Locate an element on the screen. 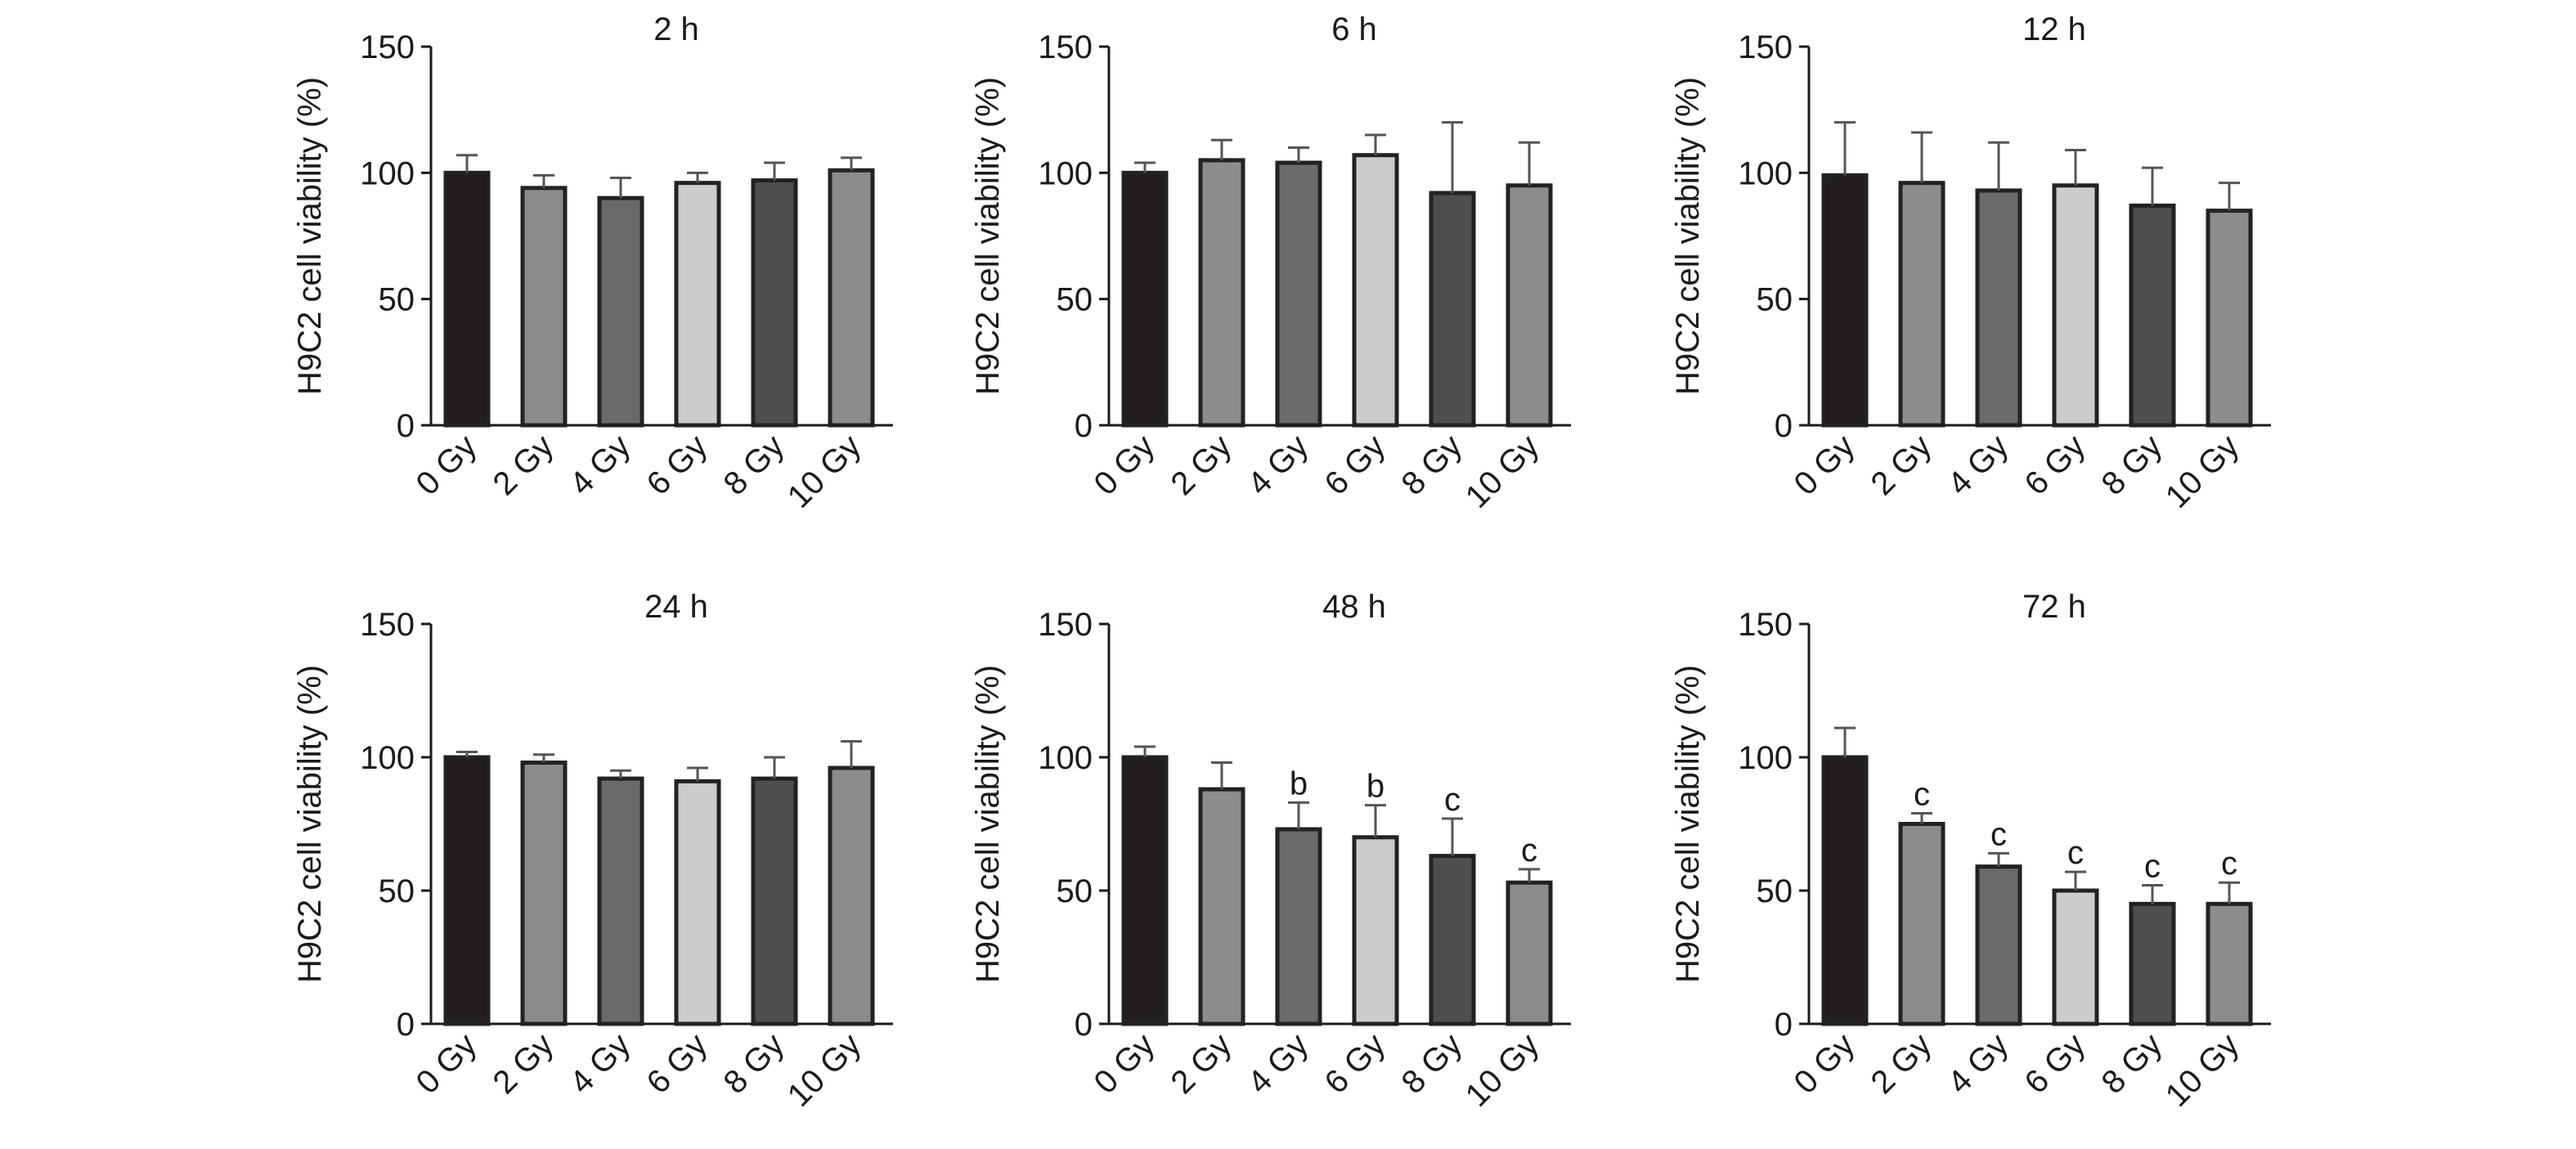 This screenshot has height=1149, width=2576. significance-label: b is located at coordinates (1299, 783).